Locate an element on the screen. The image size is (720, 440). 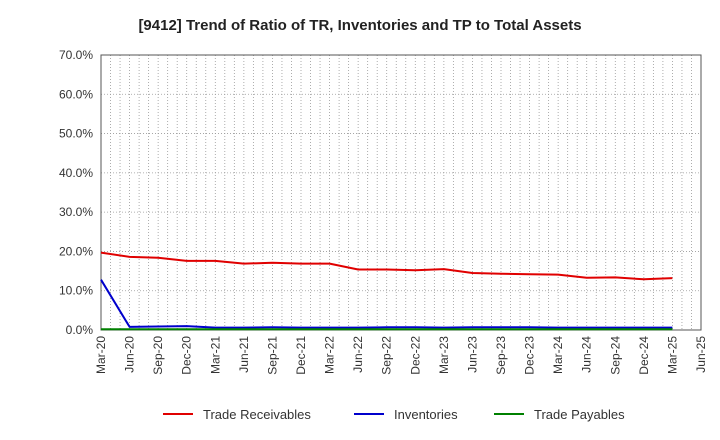
x-tick-label: Mar-20 is located at coordinates (101, 355).